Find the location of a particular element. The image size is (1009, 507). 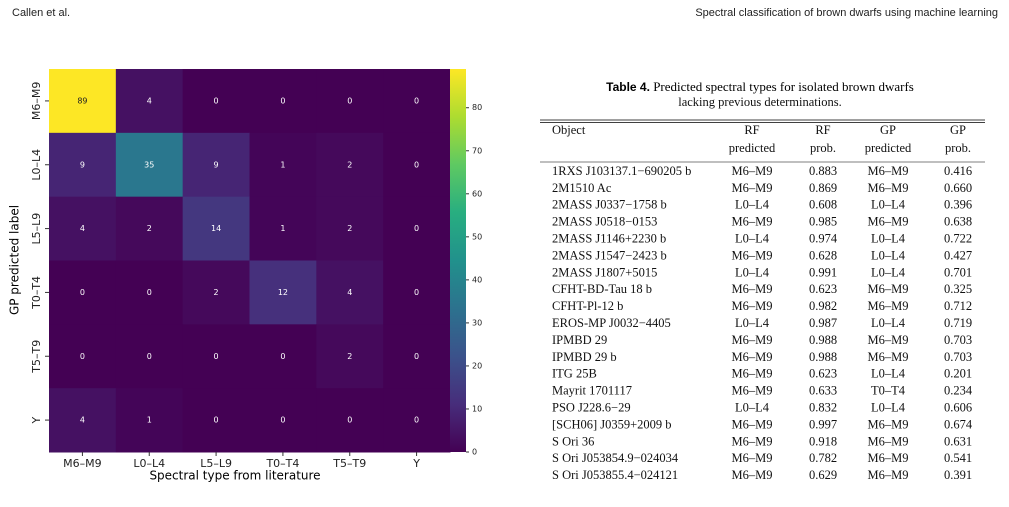

running-head-left: Callen et al. is located at coordinates (41, 13).